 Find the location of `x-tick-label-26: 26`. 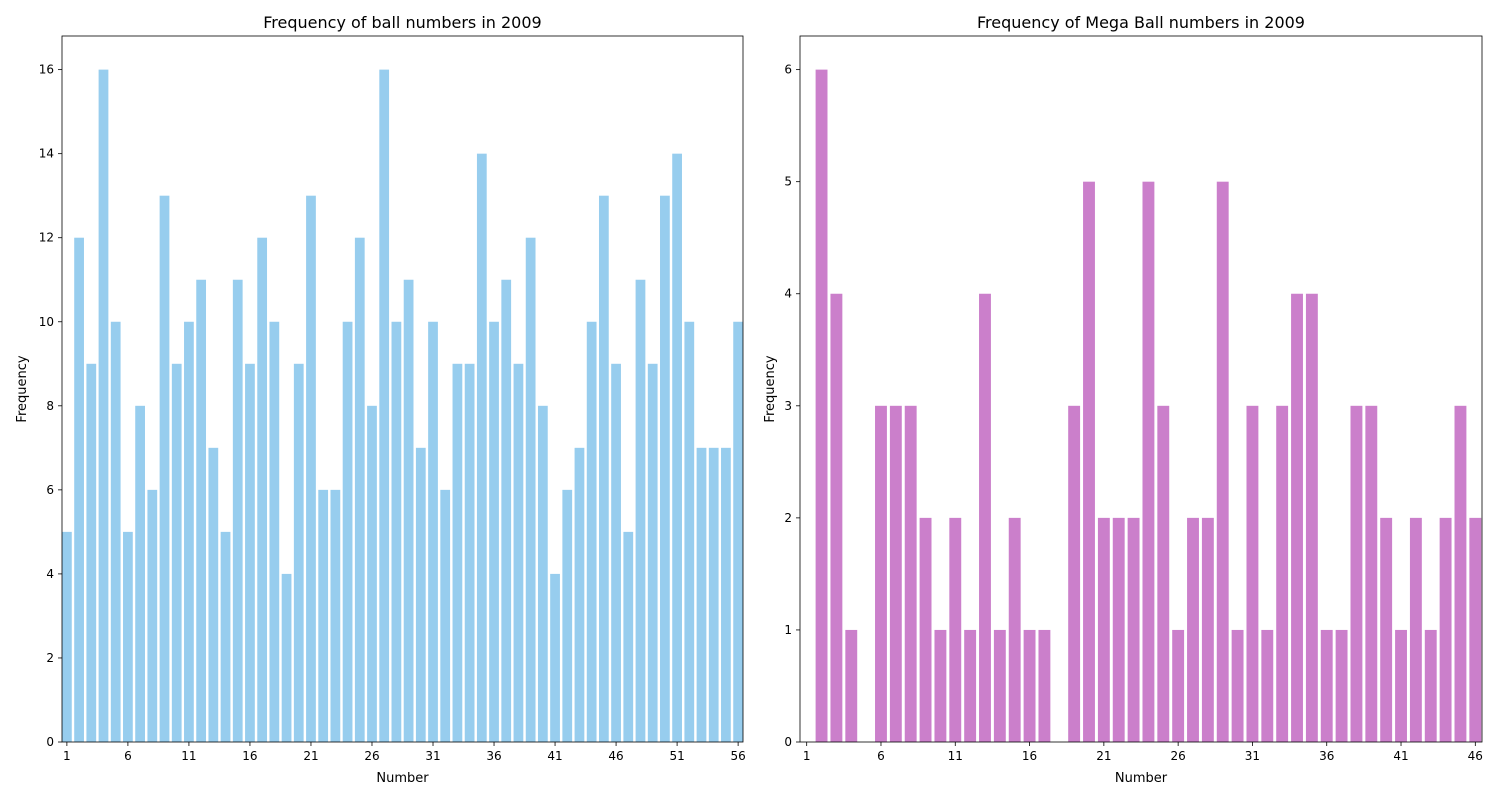

x-tick-label-26: 26 is located at coordinates (1178, 756).